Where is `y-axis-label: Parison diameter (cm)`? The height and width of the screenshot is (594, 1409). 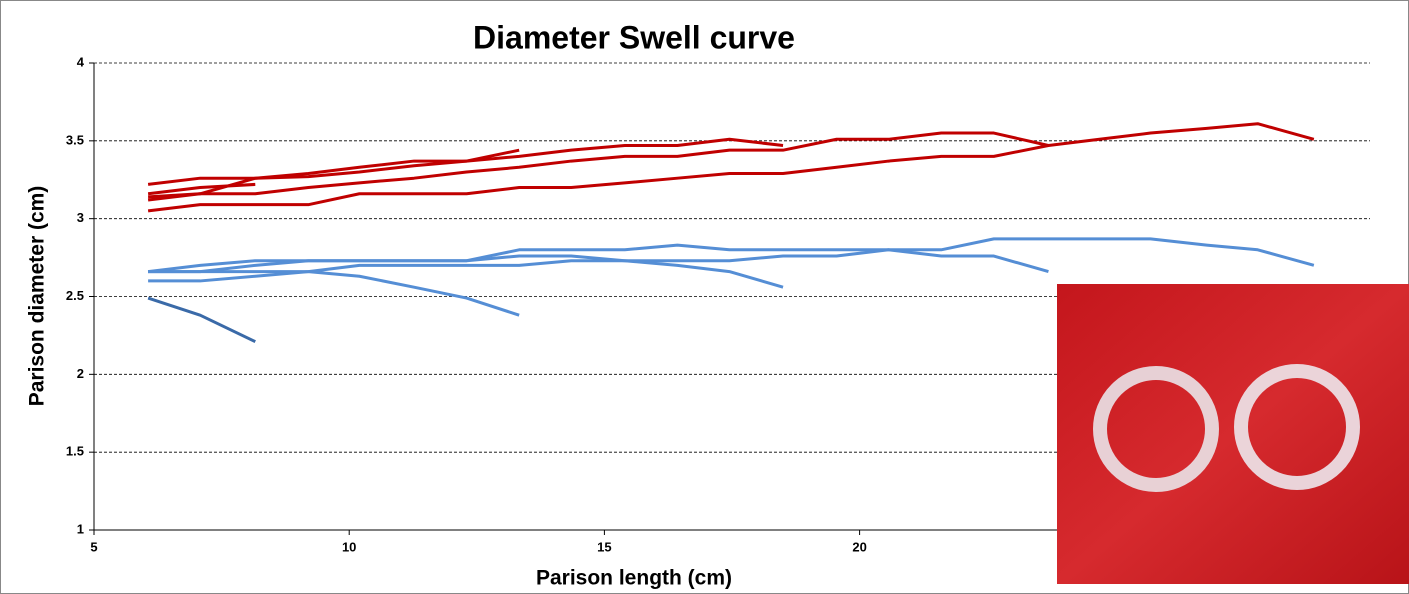 y-axis-label: Parison diameter (cm) is located at coordinates (37, 296).